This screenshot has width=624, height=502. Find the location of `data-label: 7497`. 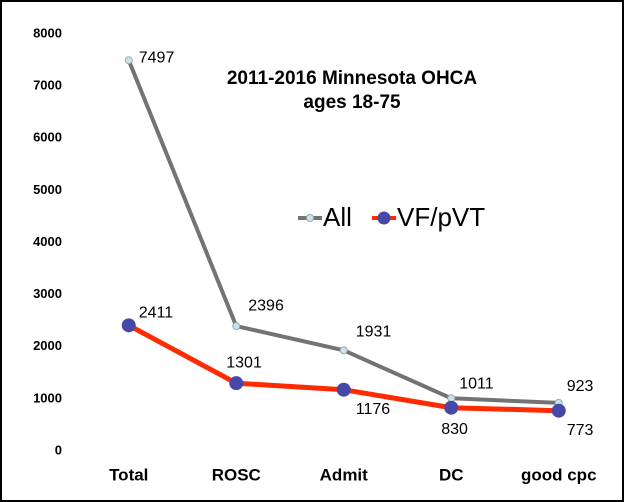

data-label: 7497 is located at coordinates (157, 57).